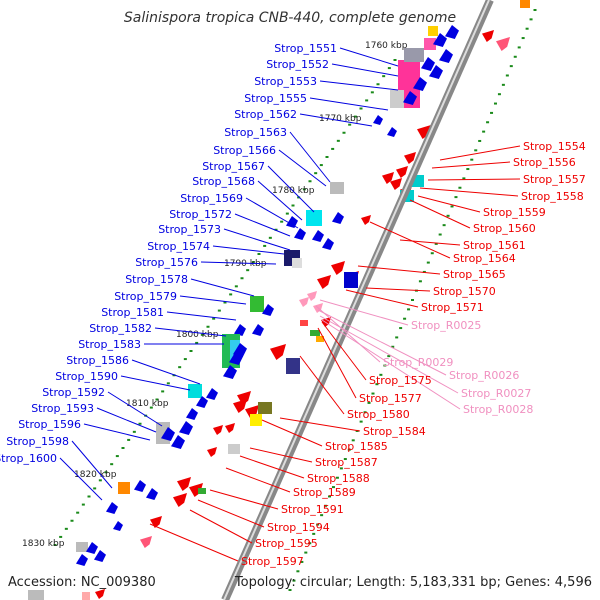 This screenshot has width=600, height=600. What do you see at coordinates (394, 431) in the screenshot?
I see `gene-label-minus: Strop_1584` at bounding box center [394, 431].